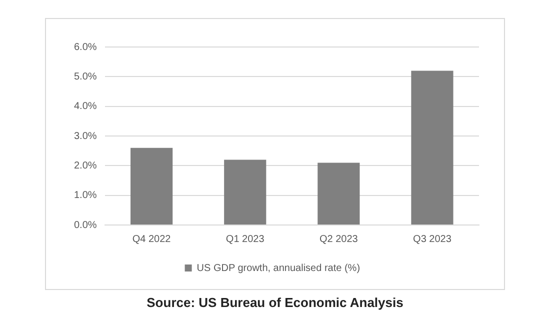 This screenshot has width=550, height=330. What do you see at coordinates (338, 239) in the screenshot?
I see `x-tick-label: Q2 2023` at bounding box center [338, 239].